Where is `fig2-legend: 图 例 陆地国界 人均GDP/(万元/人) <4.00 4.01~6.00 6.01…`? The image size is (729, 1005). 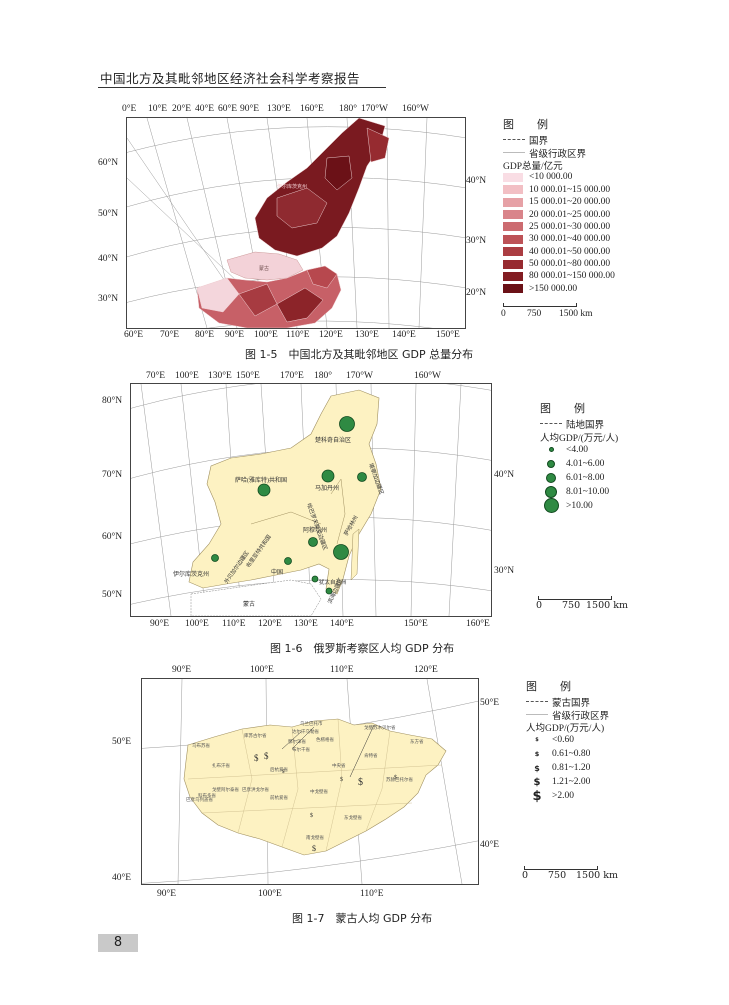
fig2-legend: 图 例 陆地国界 人均GDP/(万元/人) <4.00 4.01~6.00 6.01… is located at coordinates (605, 457).